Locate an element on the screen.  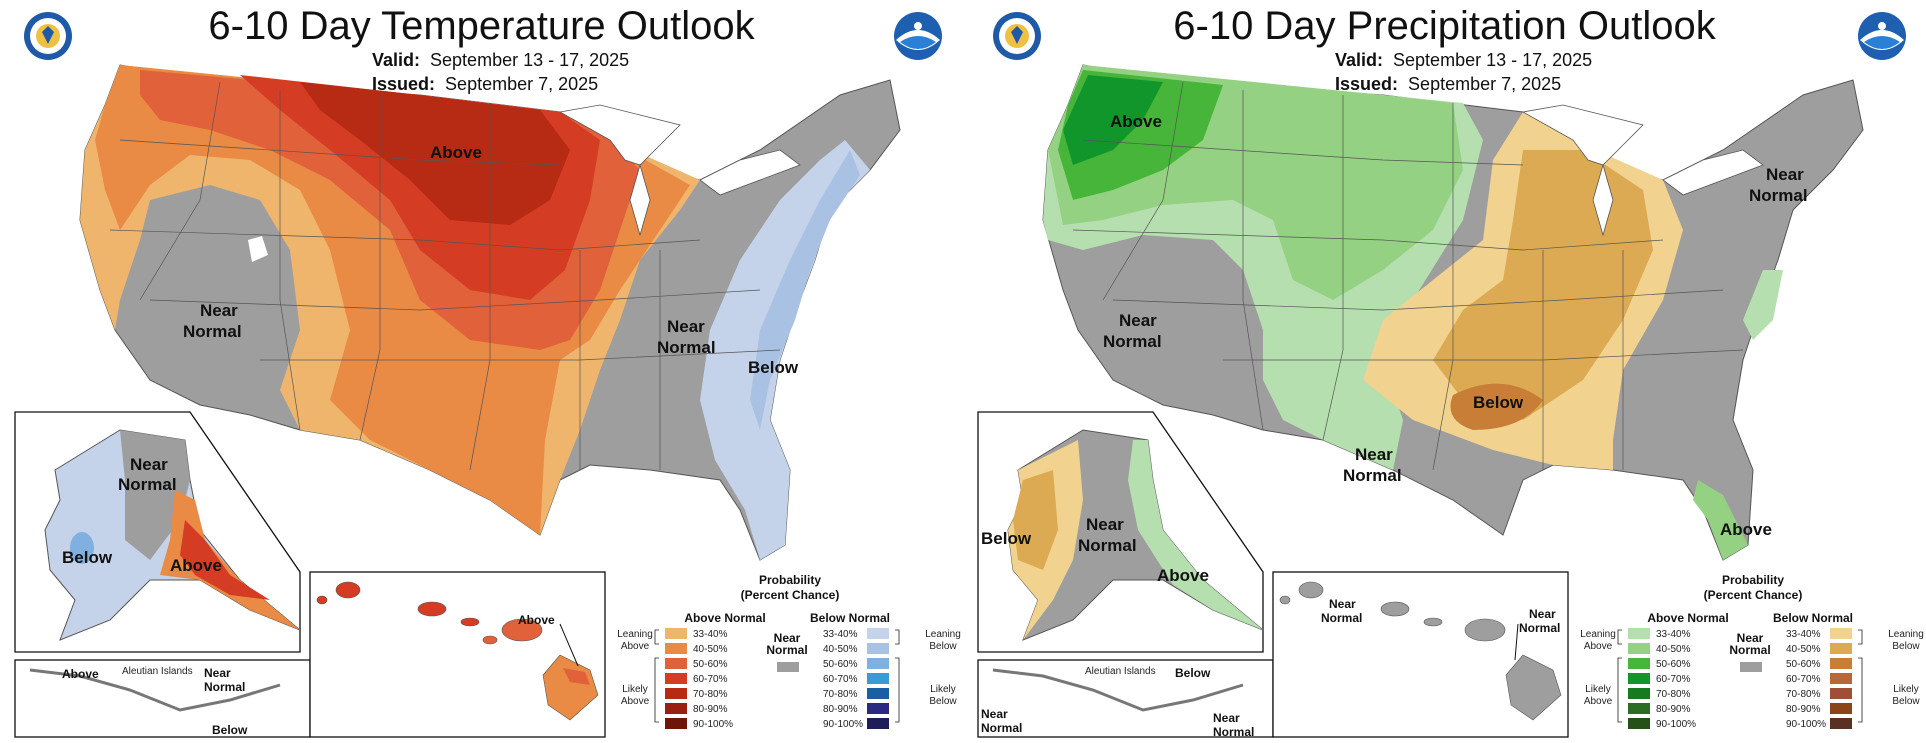
great-salt-lake is located at coordinates (258, 249).